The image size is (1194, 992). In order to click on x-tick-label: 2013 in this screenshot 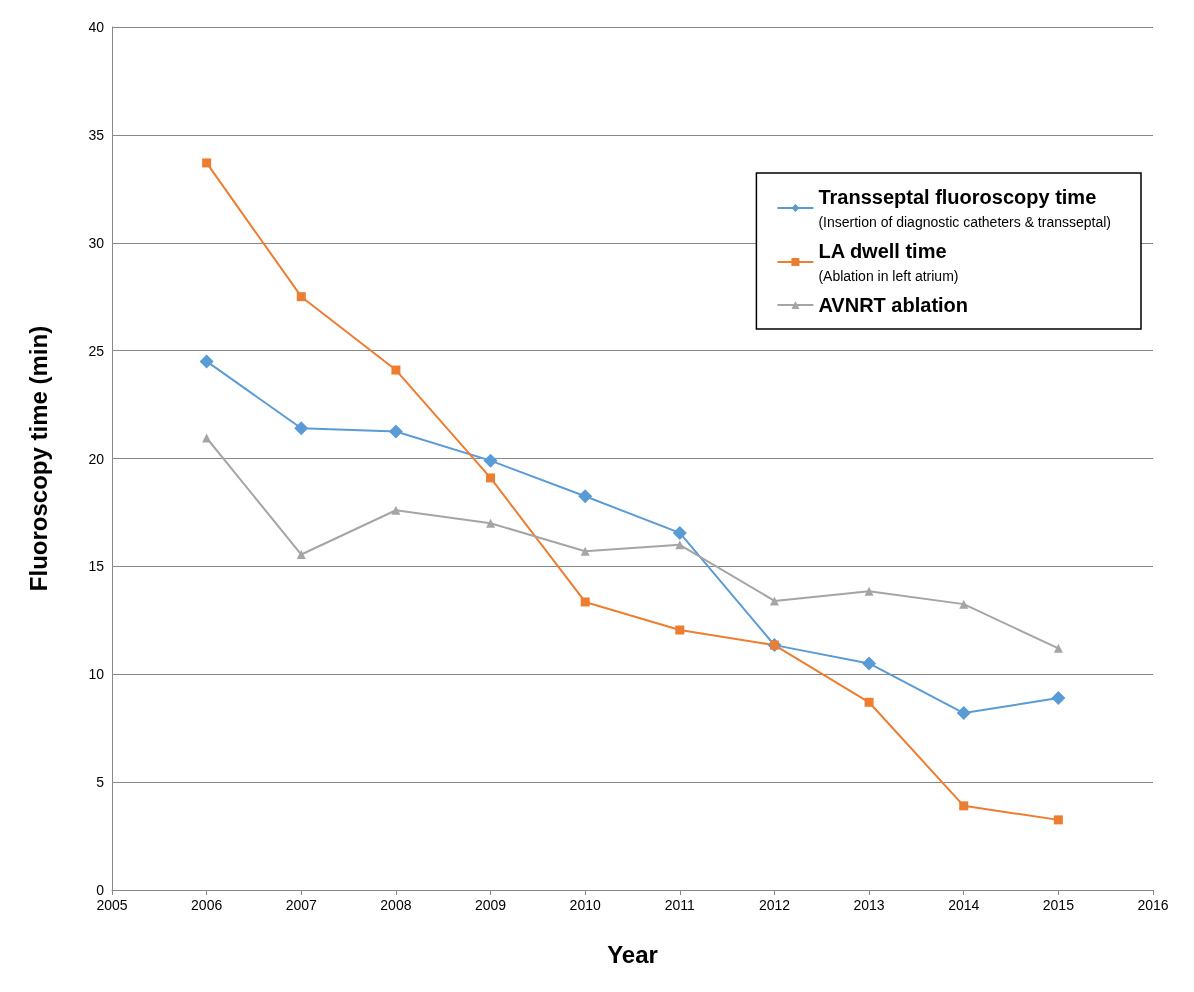, I will do `click(869, 905)`.